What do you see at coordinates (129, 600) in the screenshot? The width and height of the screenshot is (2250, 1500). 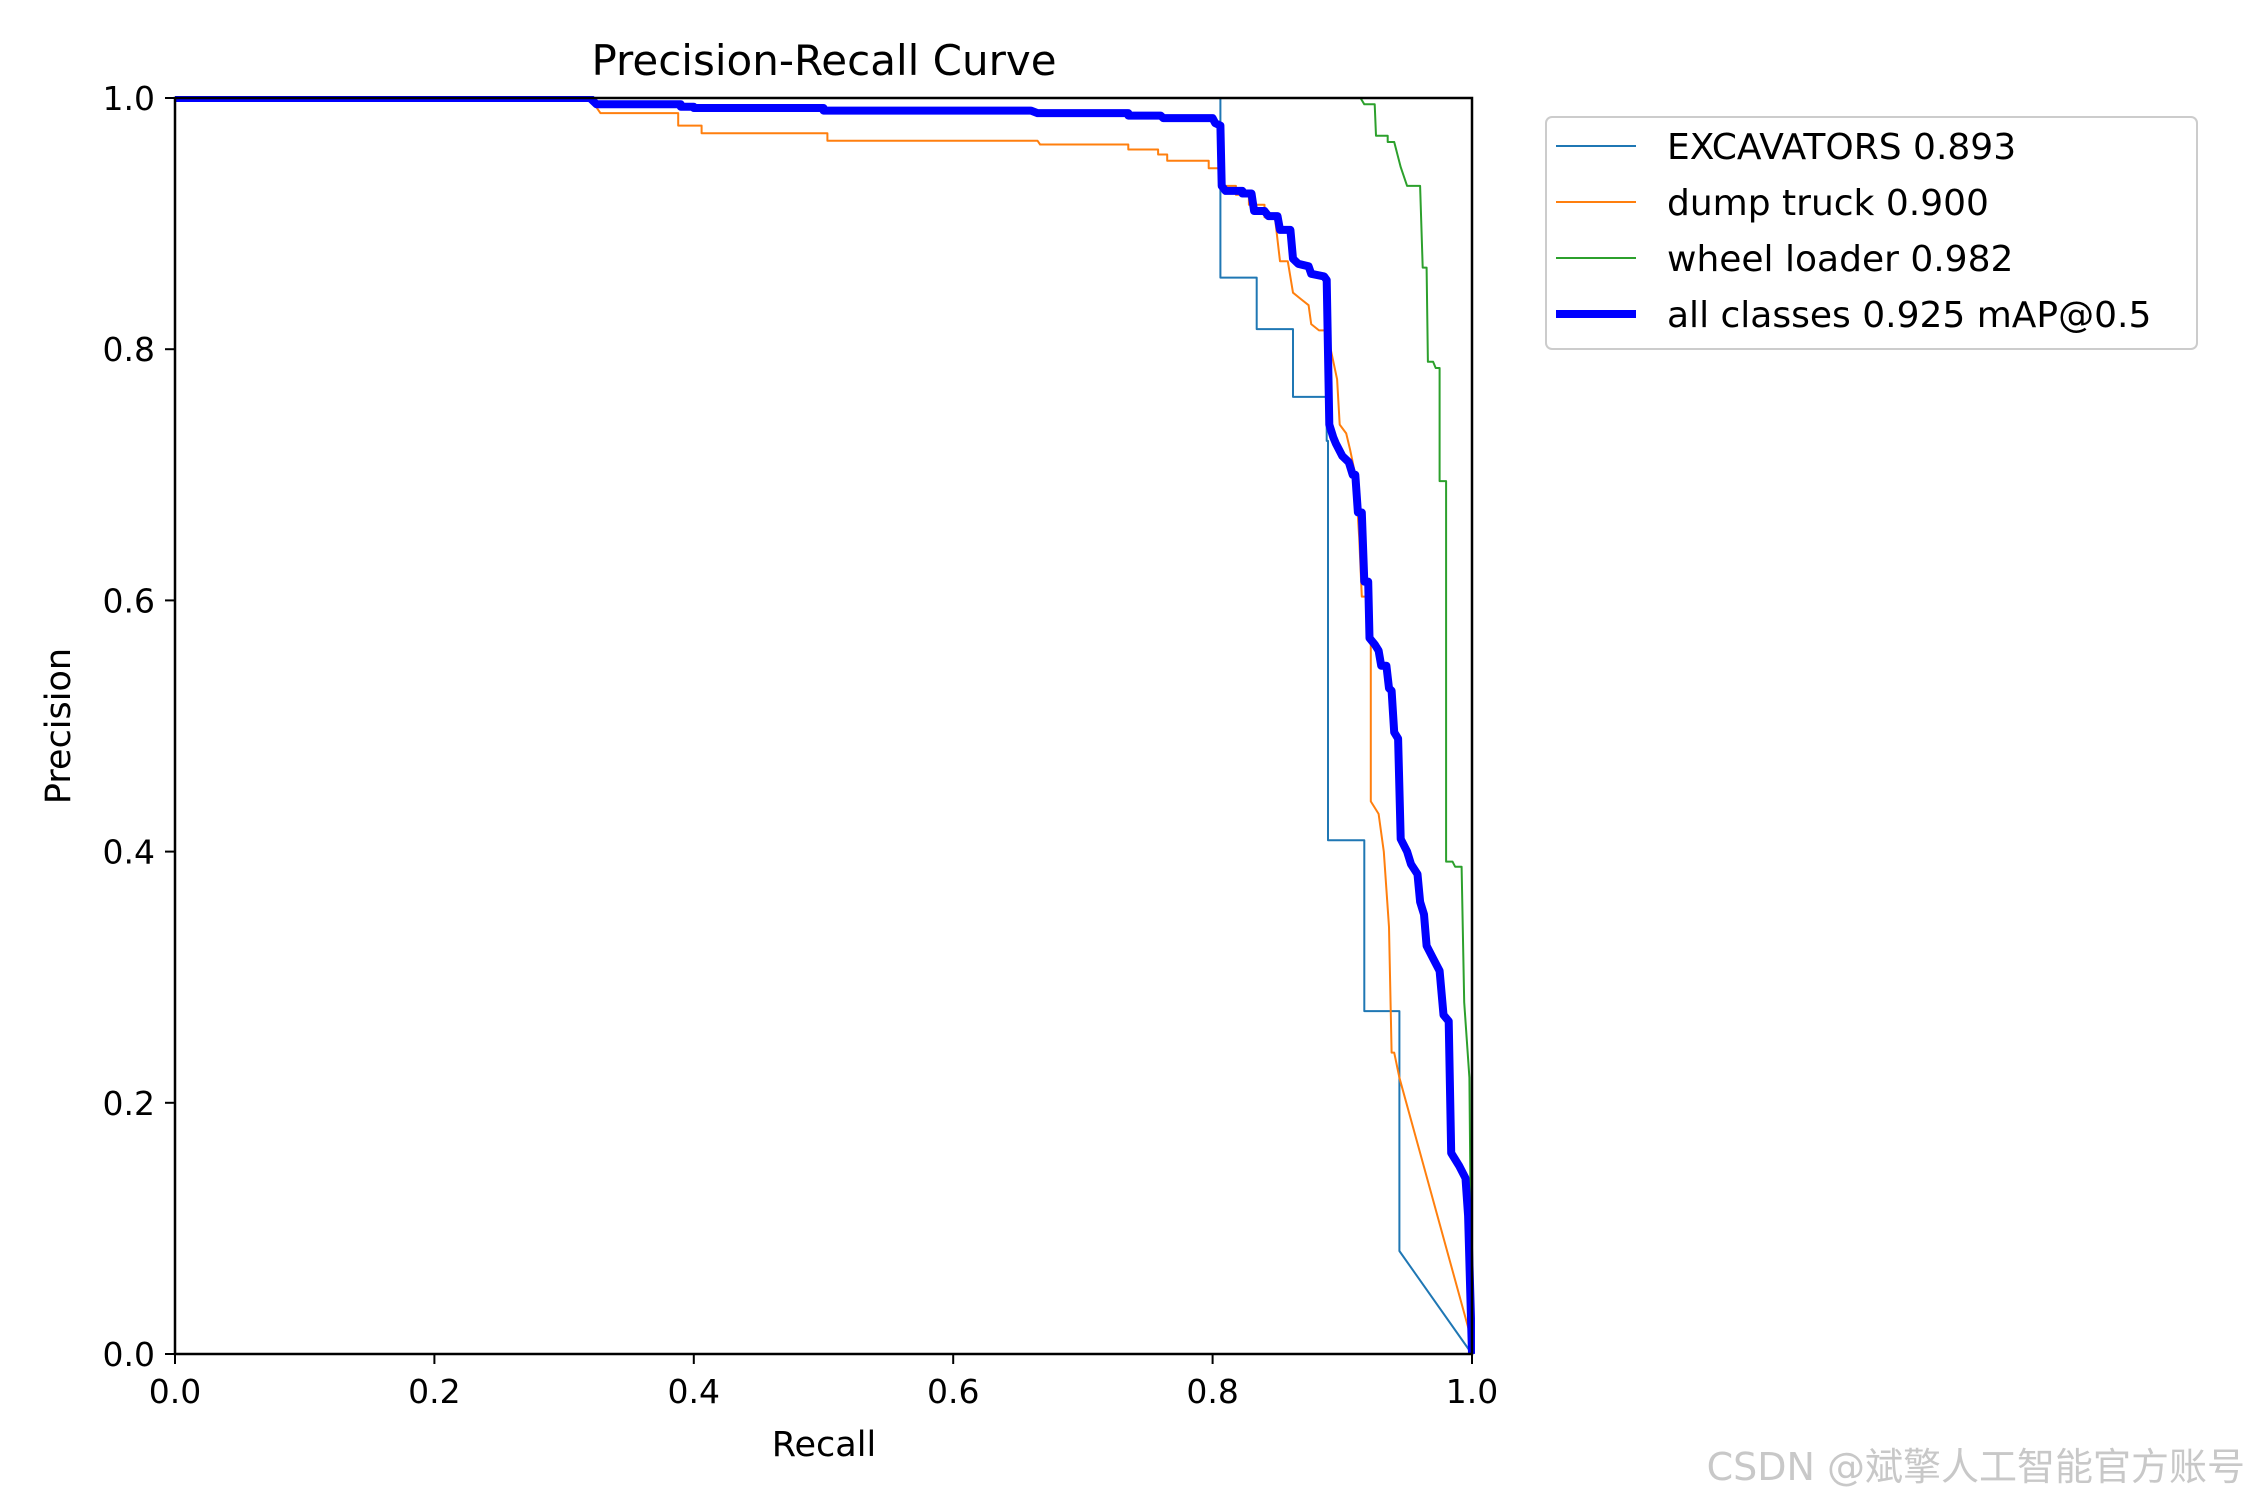 I see `y-tick-label: 0.6` at bounding box center [129, 600].